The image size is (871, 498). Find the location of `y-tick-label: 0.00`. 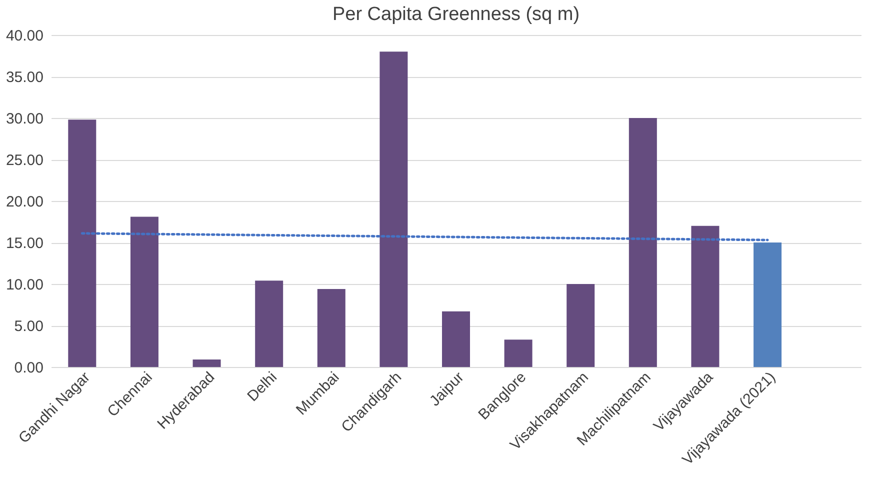

y-tick-label: 0.00 is located at coordinates (29, 368).